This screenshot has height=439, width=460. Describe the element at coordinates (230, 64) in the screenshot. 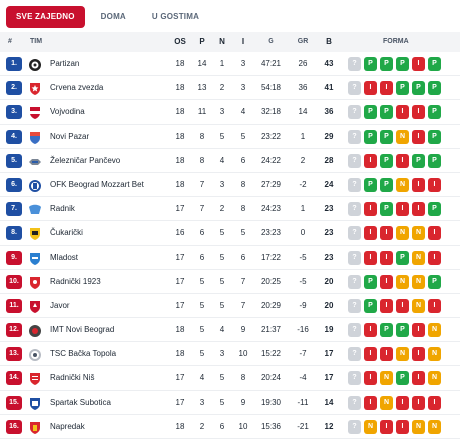

I see `table-row: 1. Partizan 18 14 1 3 47:21 26 43 ? P P P I P` at that location.